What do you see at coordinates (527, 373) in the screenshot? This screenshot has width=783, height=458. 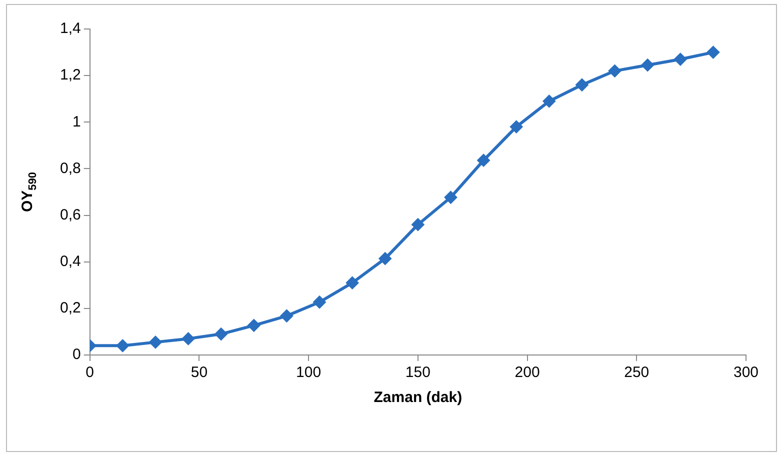 I see `x-tick-label: 200` at bounding box center [527, 373].